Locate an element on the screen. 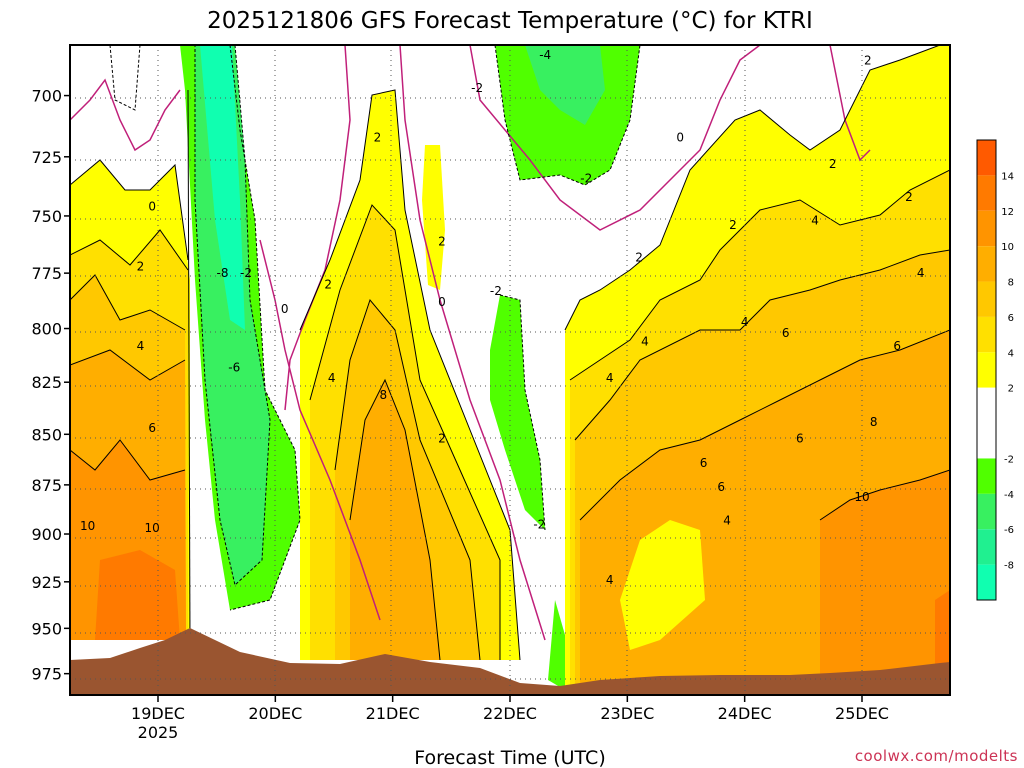  x-tick-label: 24DEC is located at coordinates (745, 713).